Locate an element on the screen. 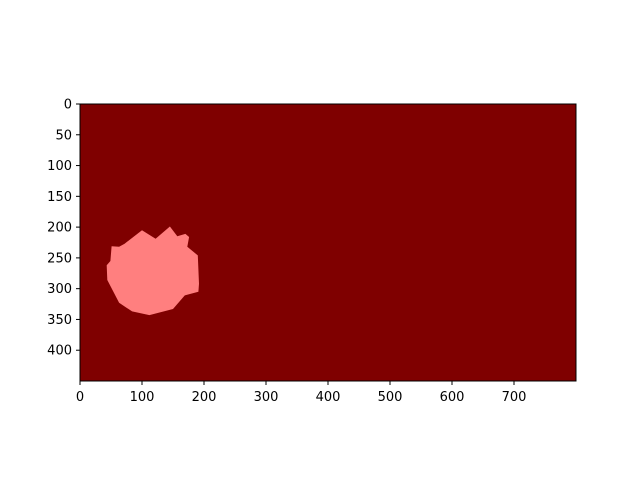 The width and height of the screenshot is (640, 480). x-tick-label: 300 is located at coordinates (266, 397).